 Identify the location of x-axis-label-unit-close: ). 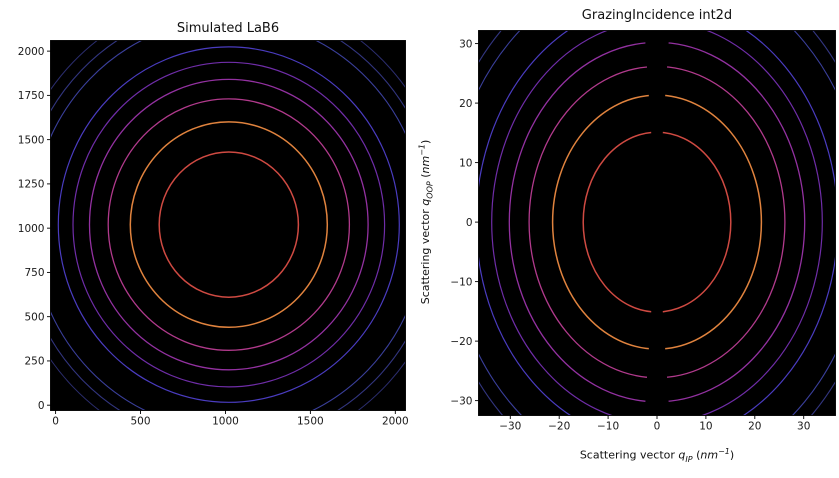
(732, 455).